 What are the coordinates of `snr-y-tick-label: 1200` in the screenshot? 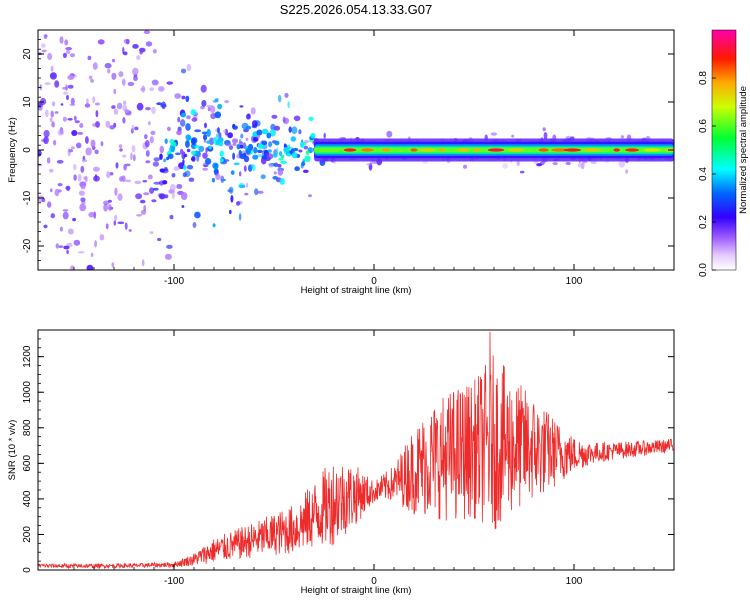 It's located at (27, 356).